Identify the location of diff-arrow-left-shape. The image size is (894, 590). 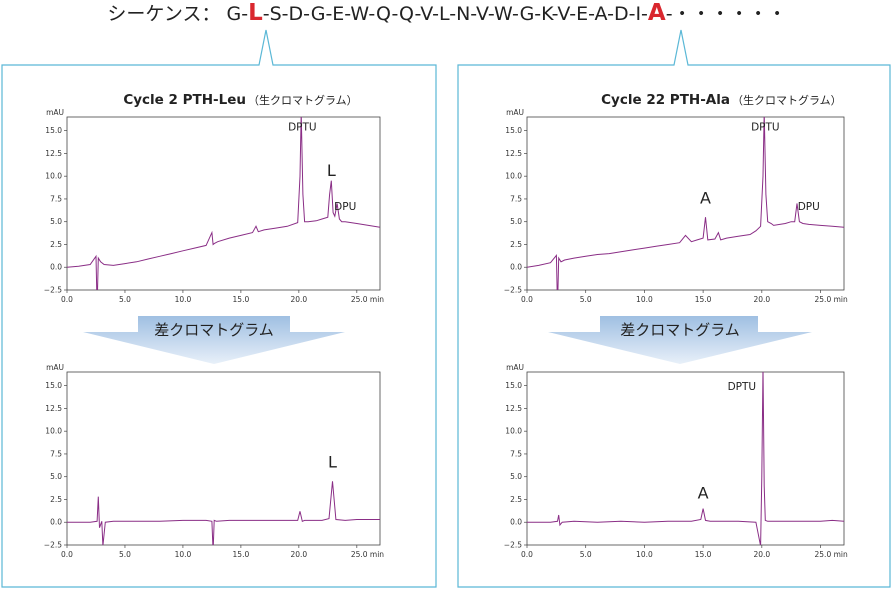
(214, 340).